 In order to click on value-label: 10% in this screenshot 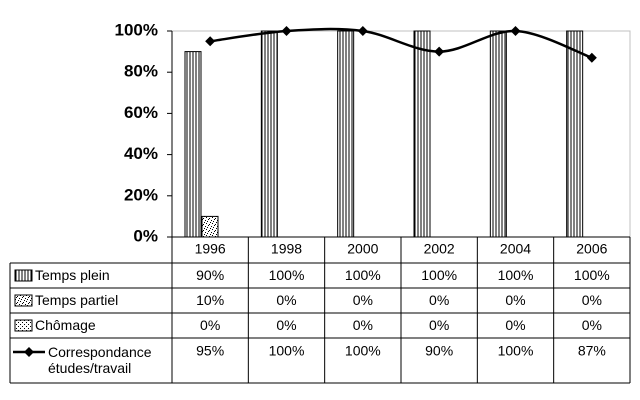, I will do `click(210, 300)`.